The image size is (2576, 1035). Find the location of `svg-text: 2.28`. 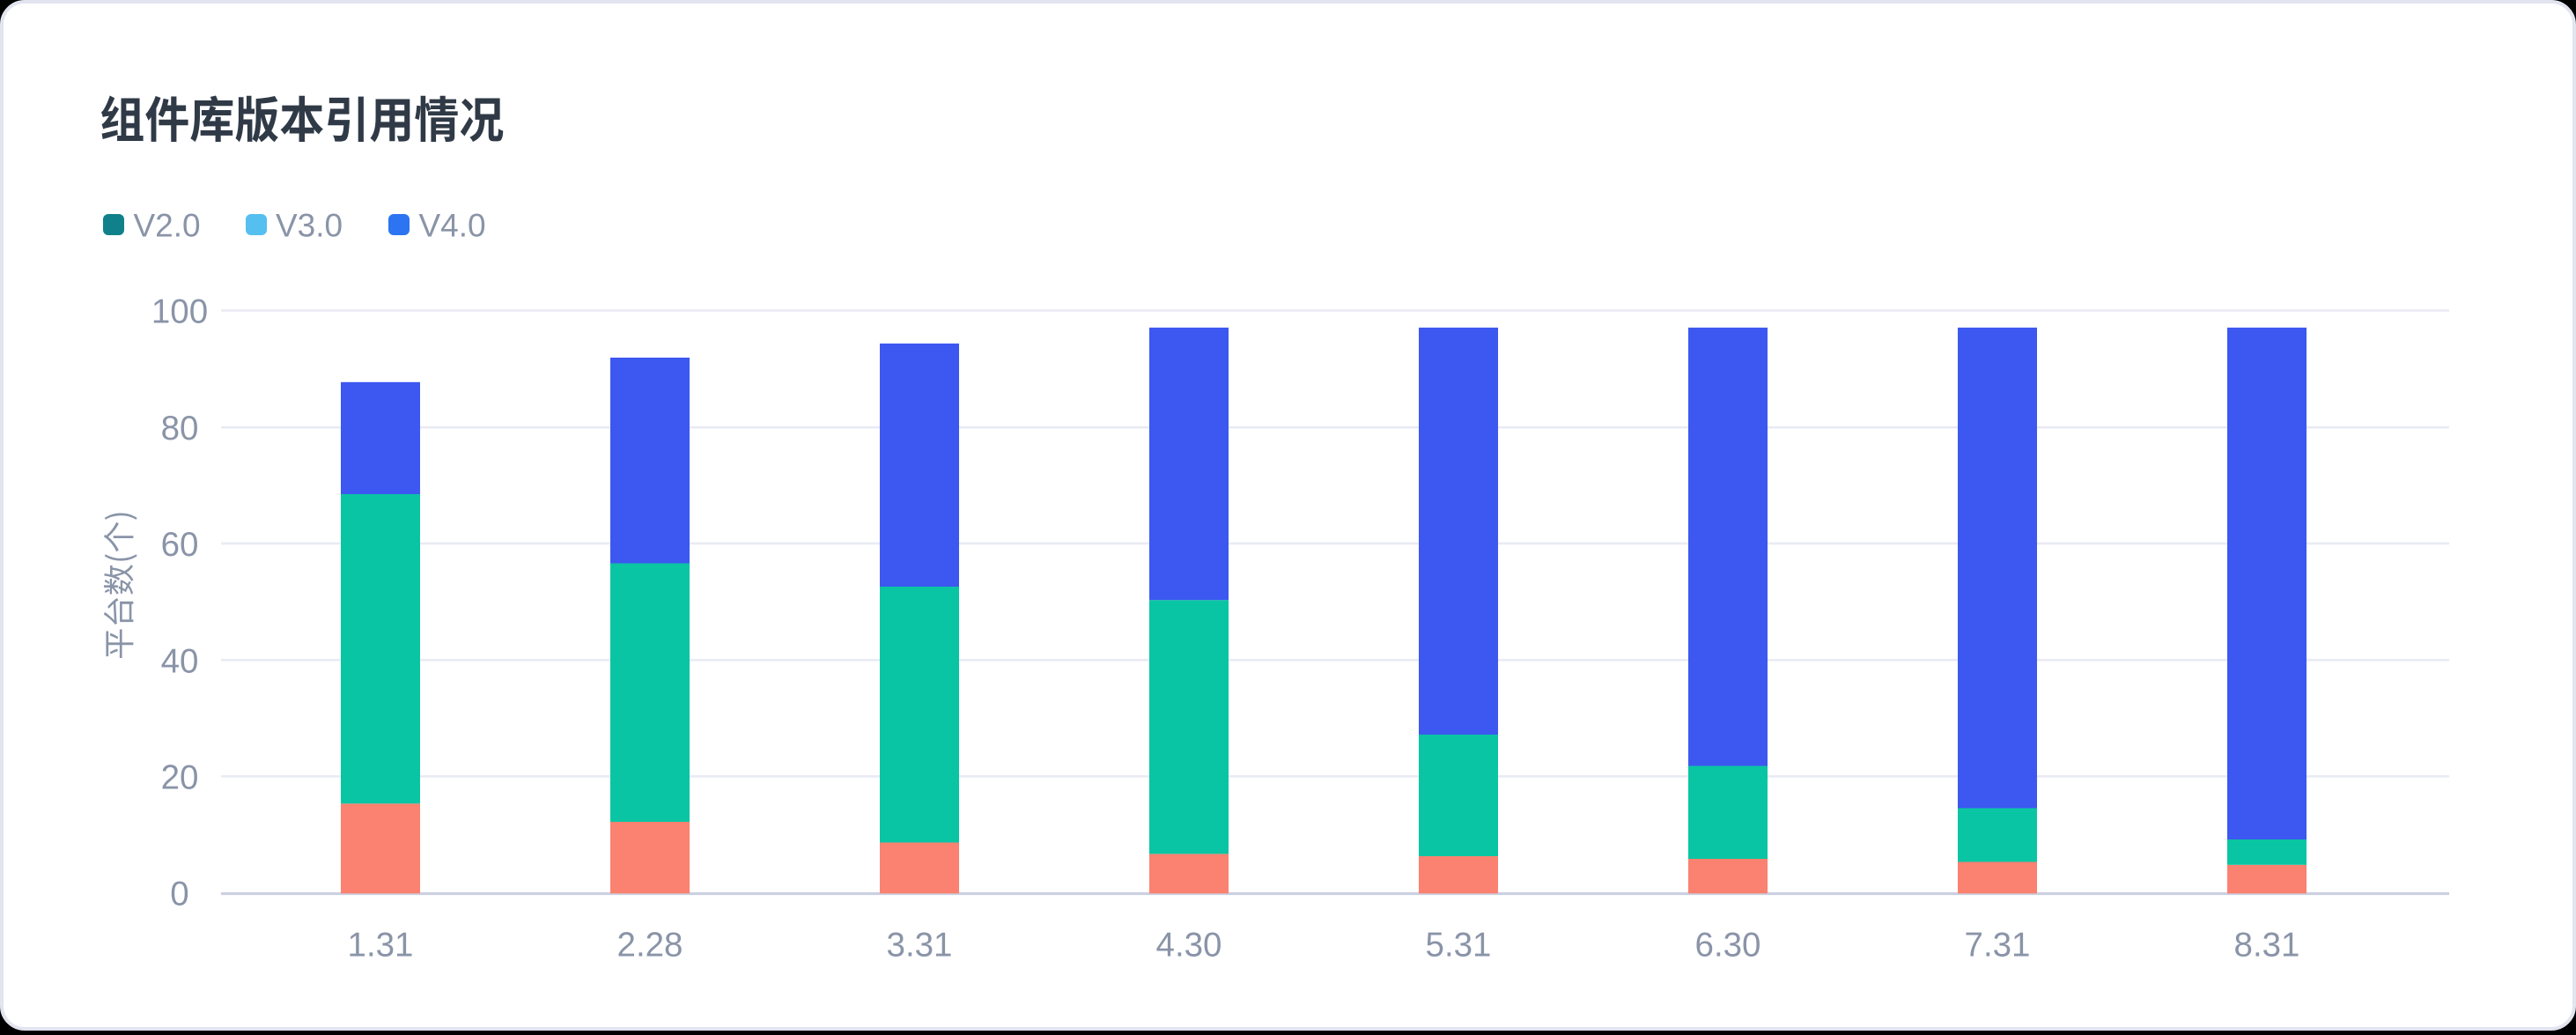

svg-text: 2.28 is located at coordinates (650, 946).